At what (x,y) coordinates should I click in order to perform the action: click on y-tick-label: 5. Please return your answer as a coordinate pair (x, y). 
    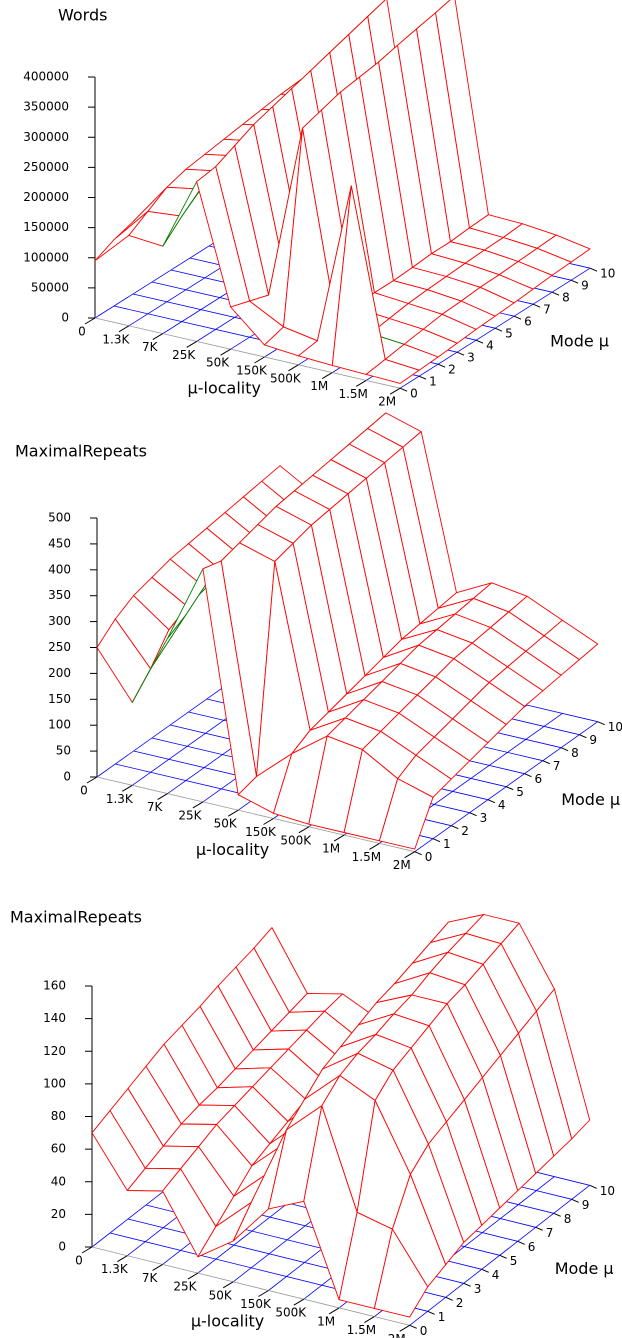
    Looking at the image, I should click on (514, 1261).